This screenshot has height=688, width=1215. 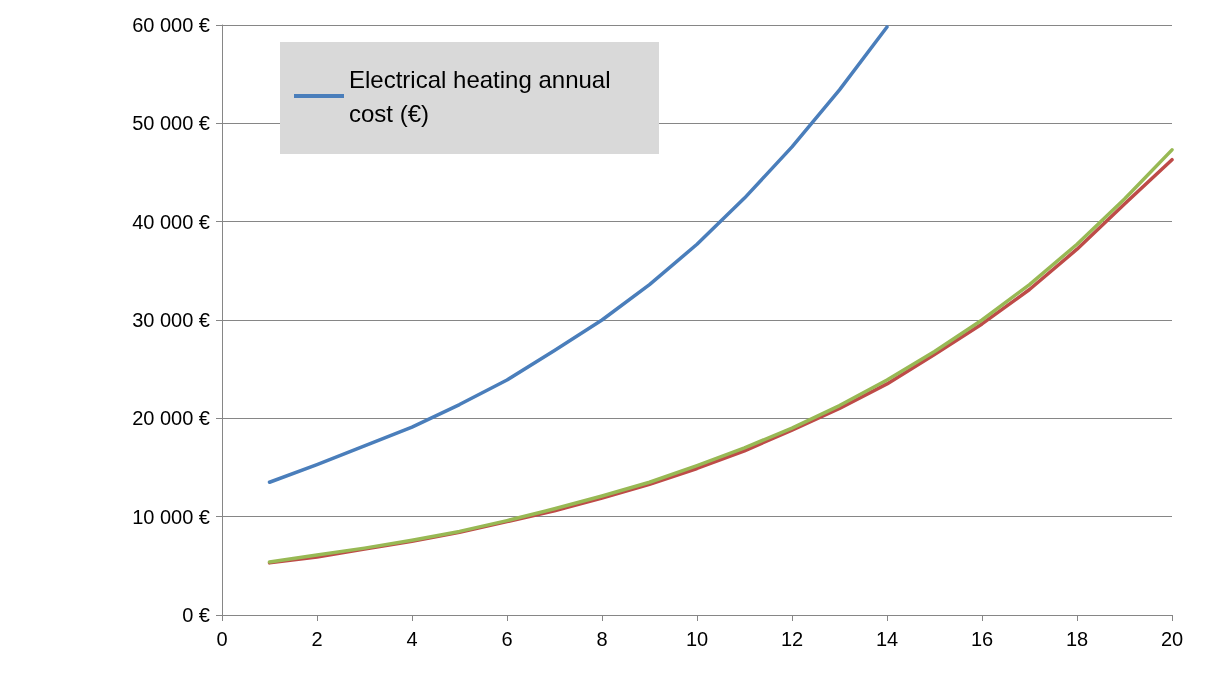 What do you see at coordinates (196, 615) in the screenshot?
I see `y-tick-label: 0 €` at bounding box center [196, 615].